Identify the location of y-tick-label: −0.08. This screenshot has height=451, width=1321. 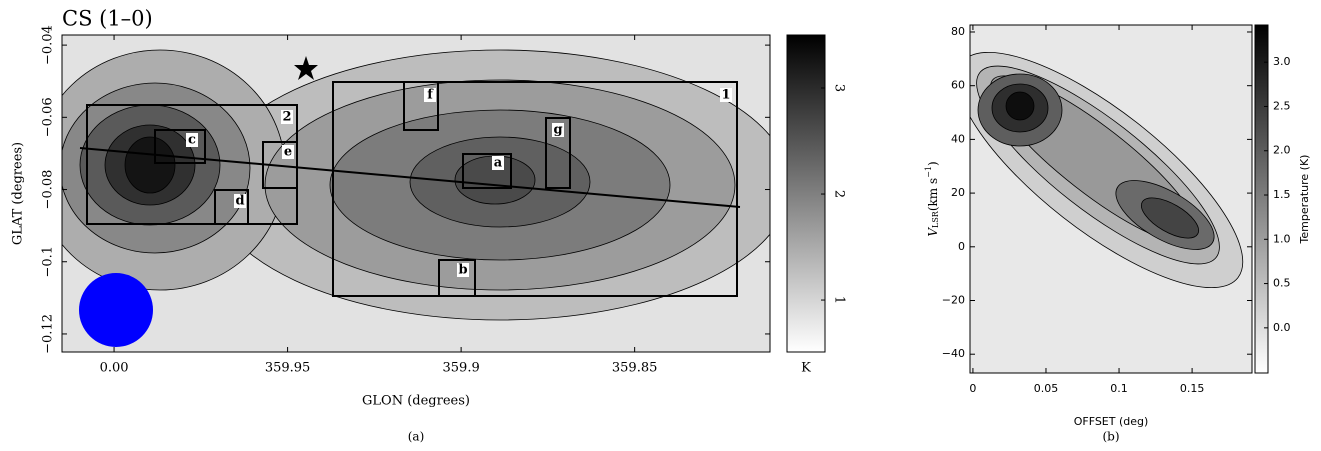
(48, 190).